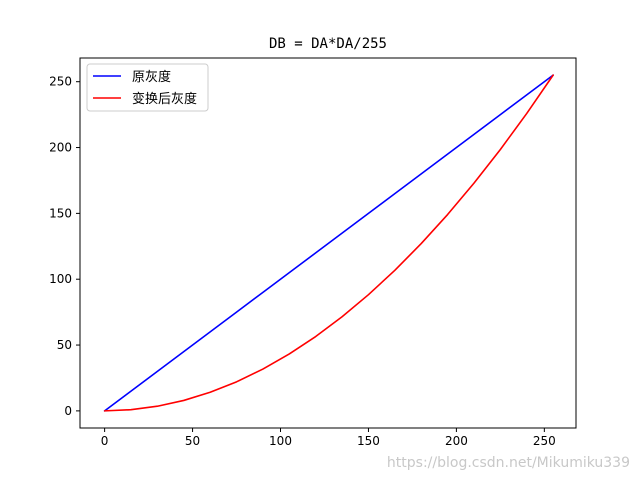 Image resolution: width=640 pixels, height=480 pixels. What do you see at coordinates (105, 441) in the screenshot?
I see `x-tick-label: 0` at bounding box center [105, 441].